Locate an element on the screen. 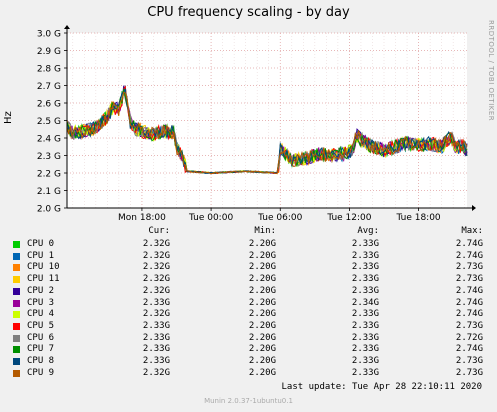 The width and height of the screenshot is (497, 412). legend-row: CPU 6 2.33G 2.20G 2.33G 2.72G is located at coordinates (248, 338).